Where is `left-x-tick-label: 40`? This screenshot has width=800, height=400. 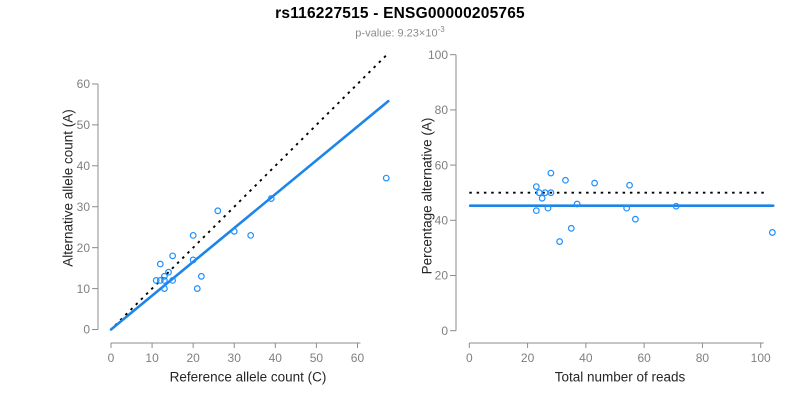 left-x-tick-label: 40 is located at coordinates (276, 358).